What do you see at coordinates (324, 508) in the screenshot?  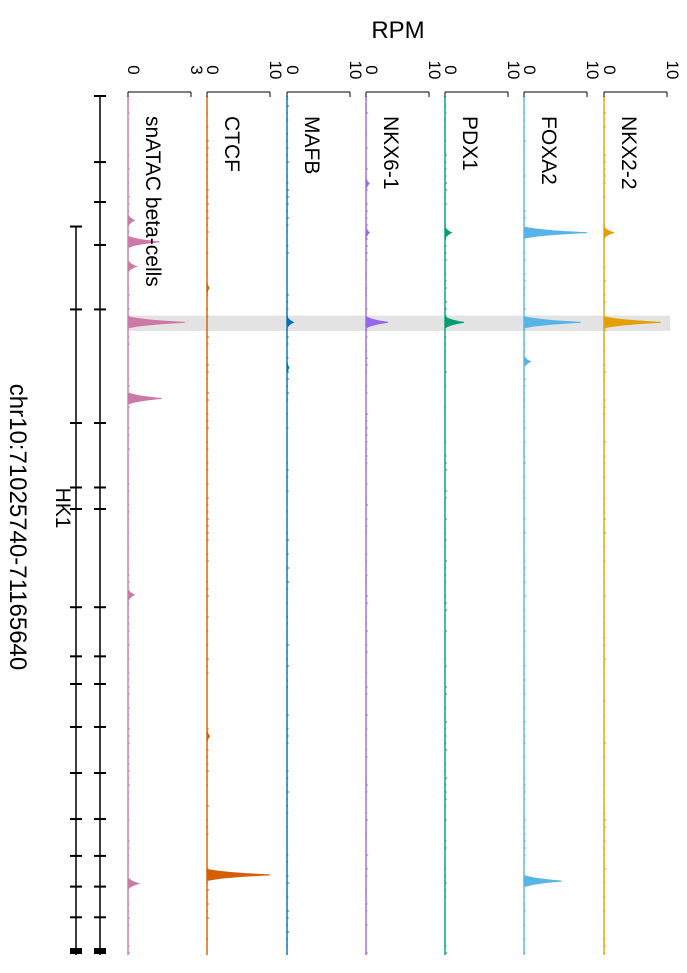 I see `track-mafb: 0 10 MAFB` at bounding box center [324, 508].